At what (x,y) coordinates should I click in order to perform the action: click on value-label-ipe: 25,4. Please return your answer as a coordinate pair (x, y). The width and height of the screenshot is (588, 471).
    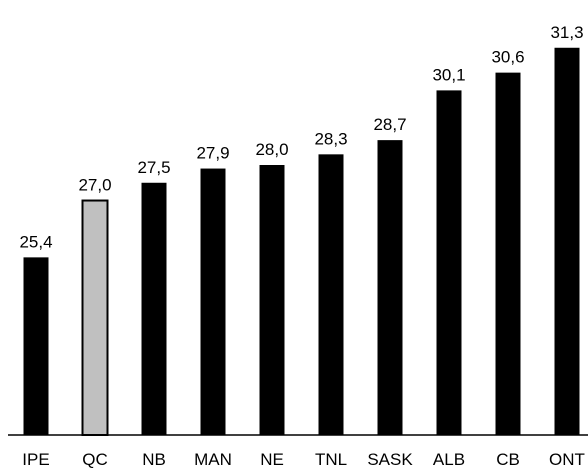
    Looking at the image, I should click on (35, 241).